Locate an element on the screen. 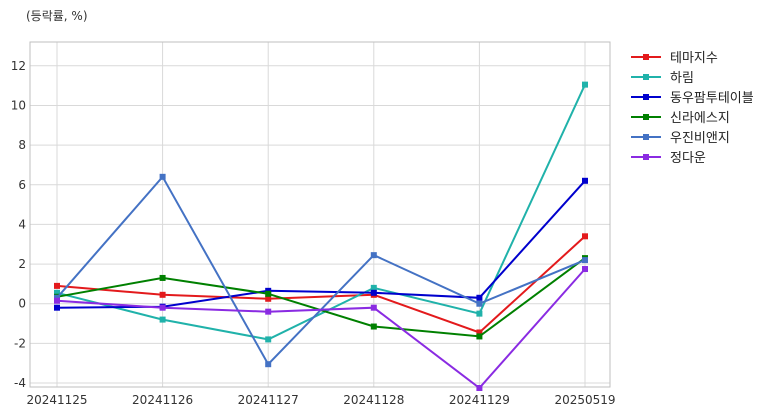 The width and height of the screenshot is (782, 416). legend-label: 우진비앤지 is located at coordinates (700, 138).